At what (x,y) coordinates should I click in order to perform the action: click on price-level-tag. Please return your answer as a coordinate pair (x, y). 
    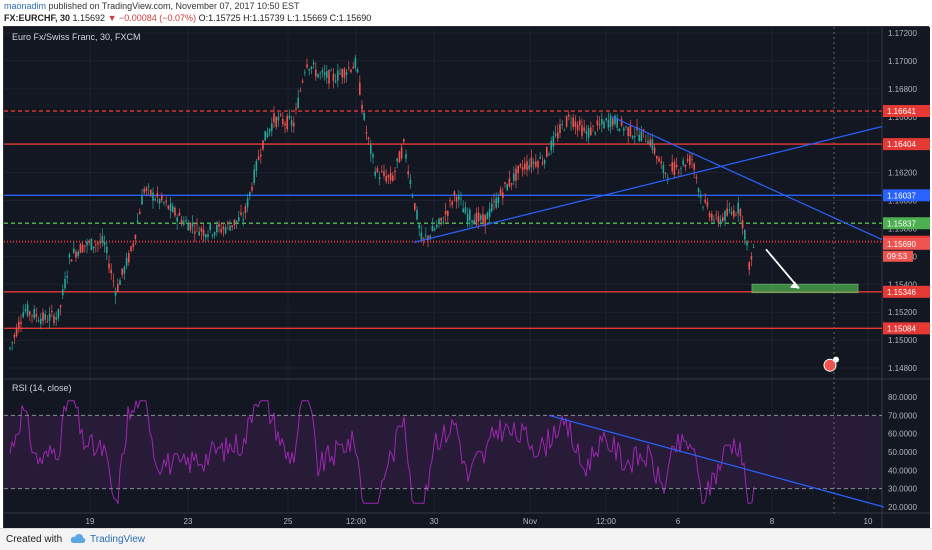
    Looking at the image, I should click on (906, 328).